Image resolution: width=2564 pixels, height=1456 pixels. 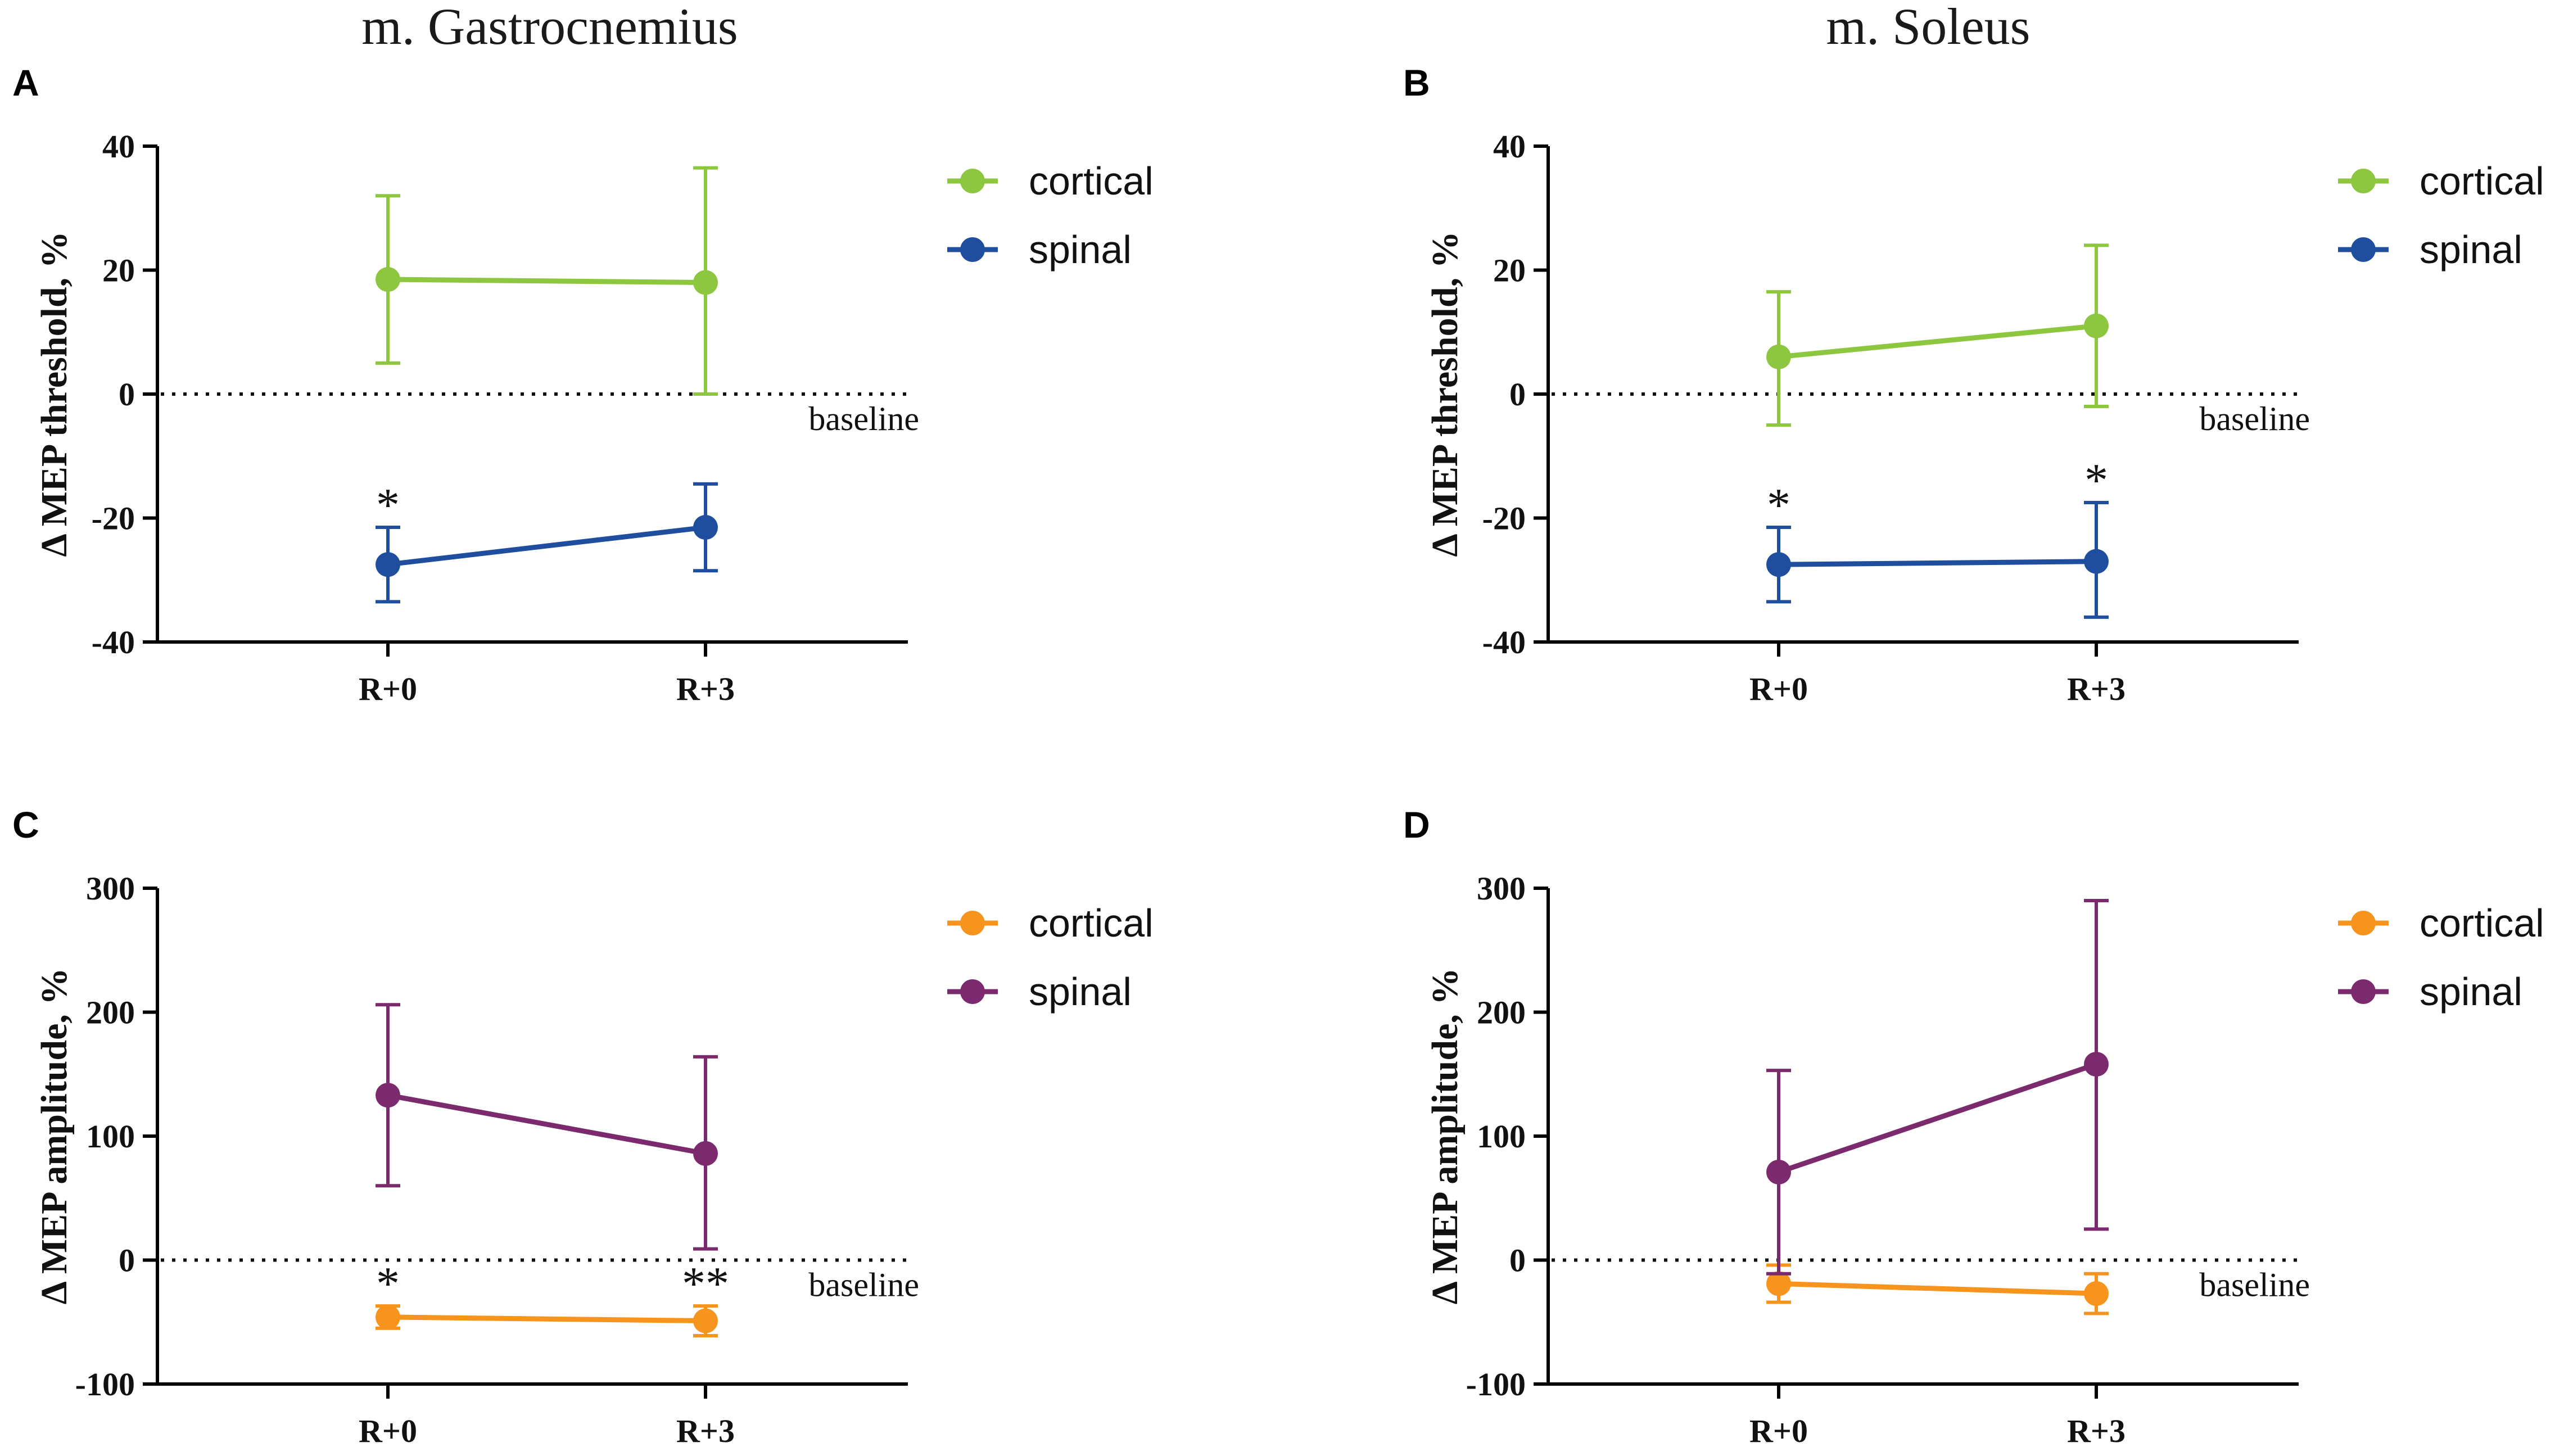 What do you see at coordinates (113, 518) in the screenshot?
I see `y-tick-label: -20` at bounding box center [113, 518].